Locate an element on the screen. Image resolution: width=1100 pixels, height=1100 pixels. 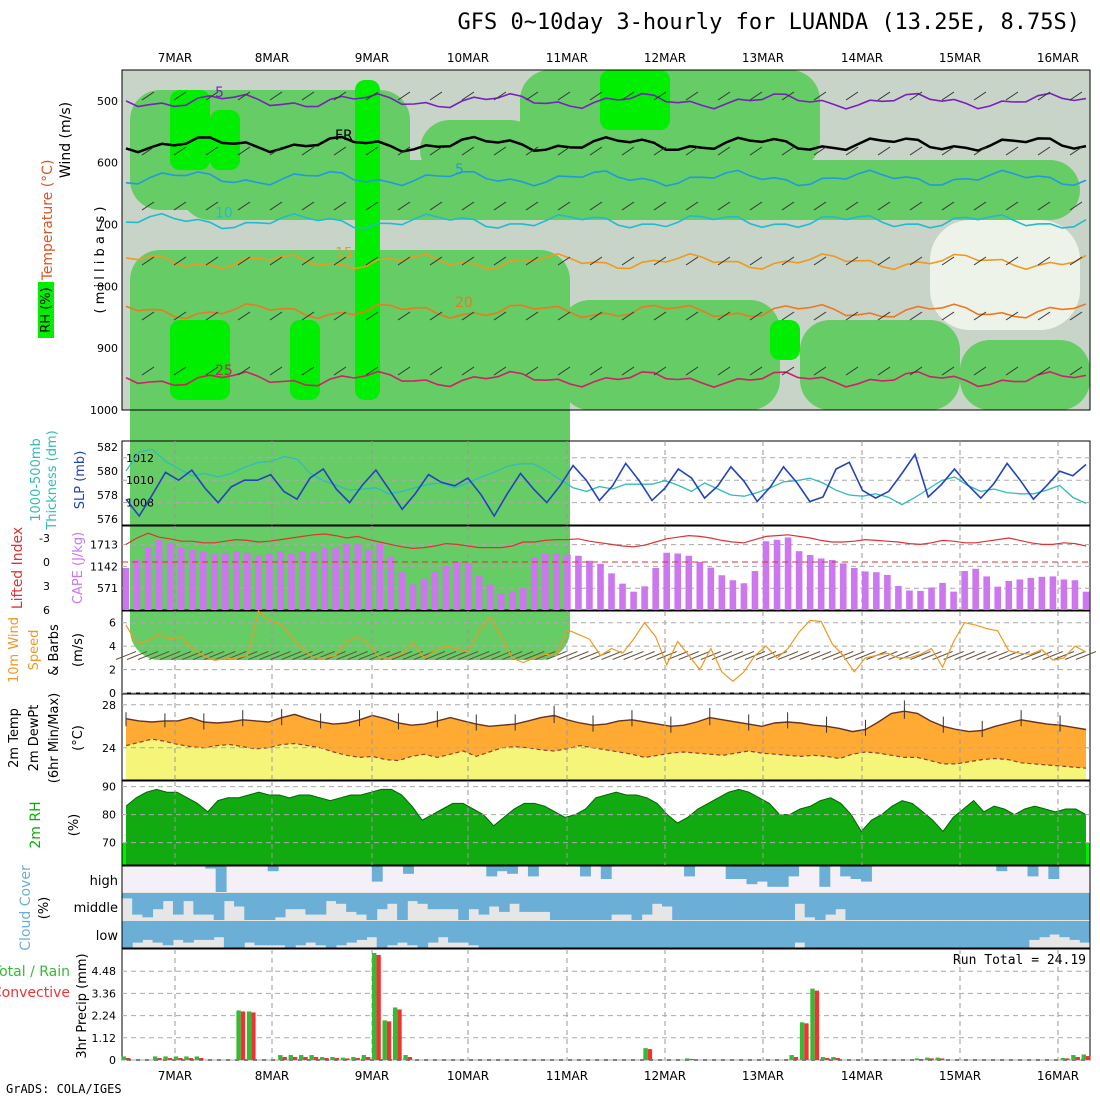
contour-label-2: 5 is located at coordinates (459, 170).